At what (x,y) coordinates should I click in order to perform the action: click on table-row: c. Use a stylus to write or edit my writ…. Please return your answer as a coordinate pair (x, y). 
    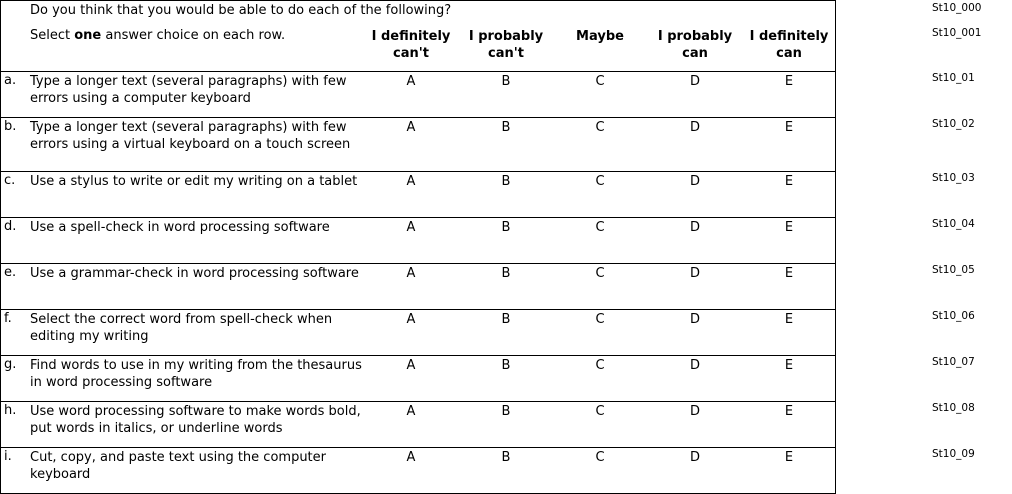
    Looking at the image, I should click on (418, 194).